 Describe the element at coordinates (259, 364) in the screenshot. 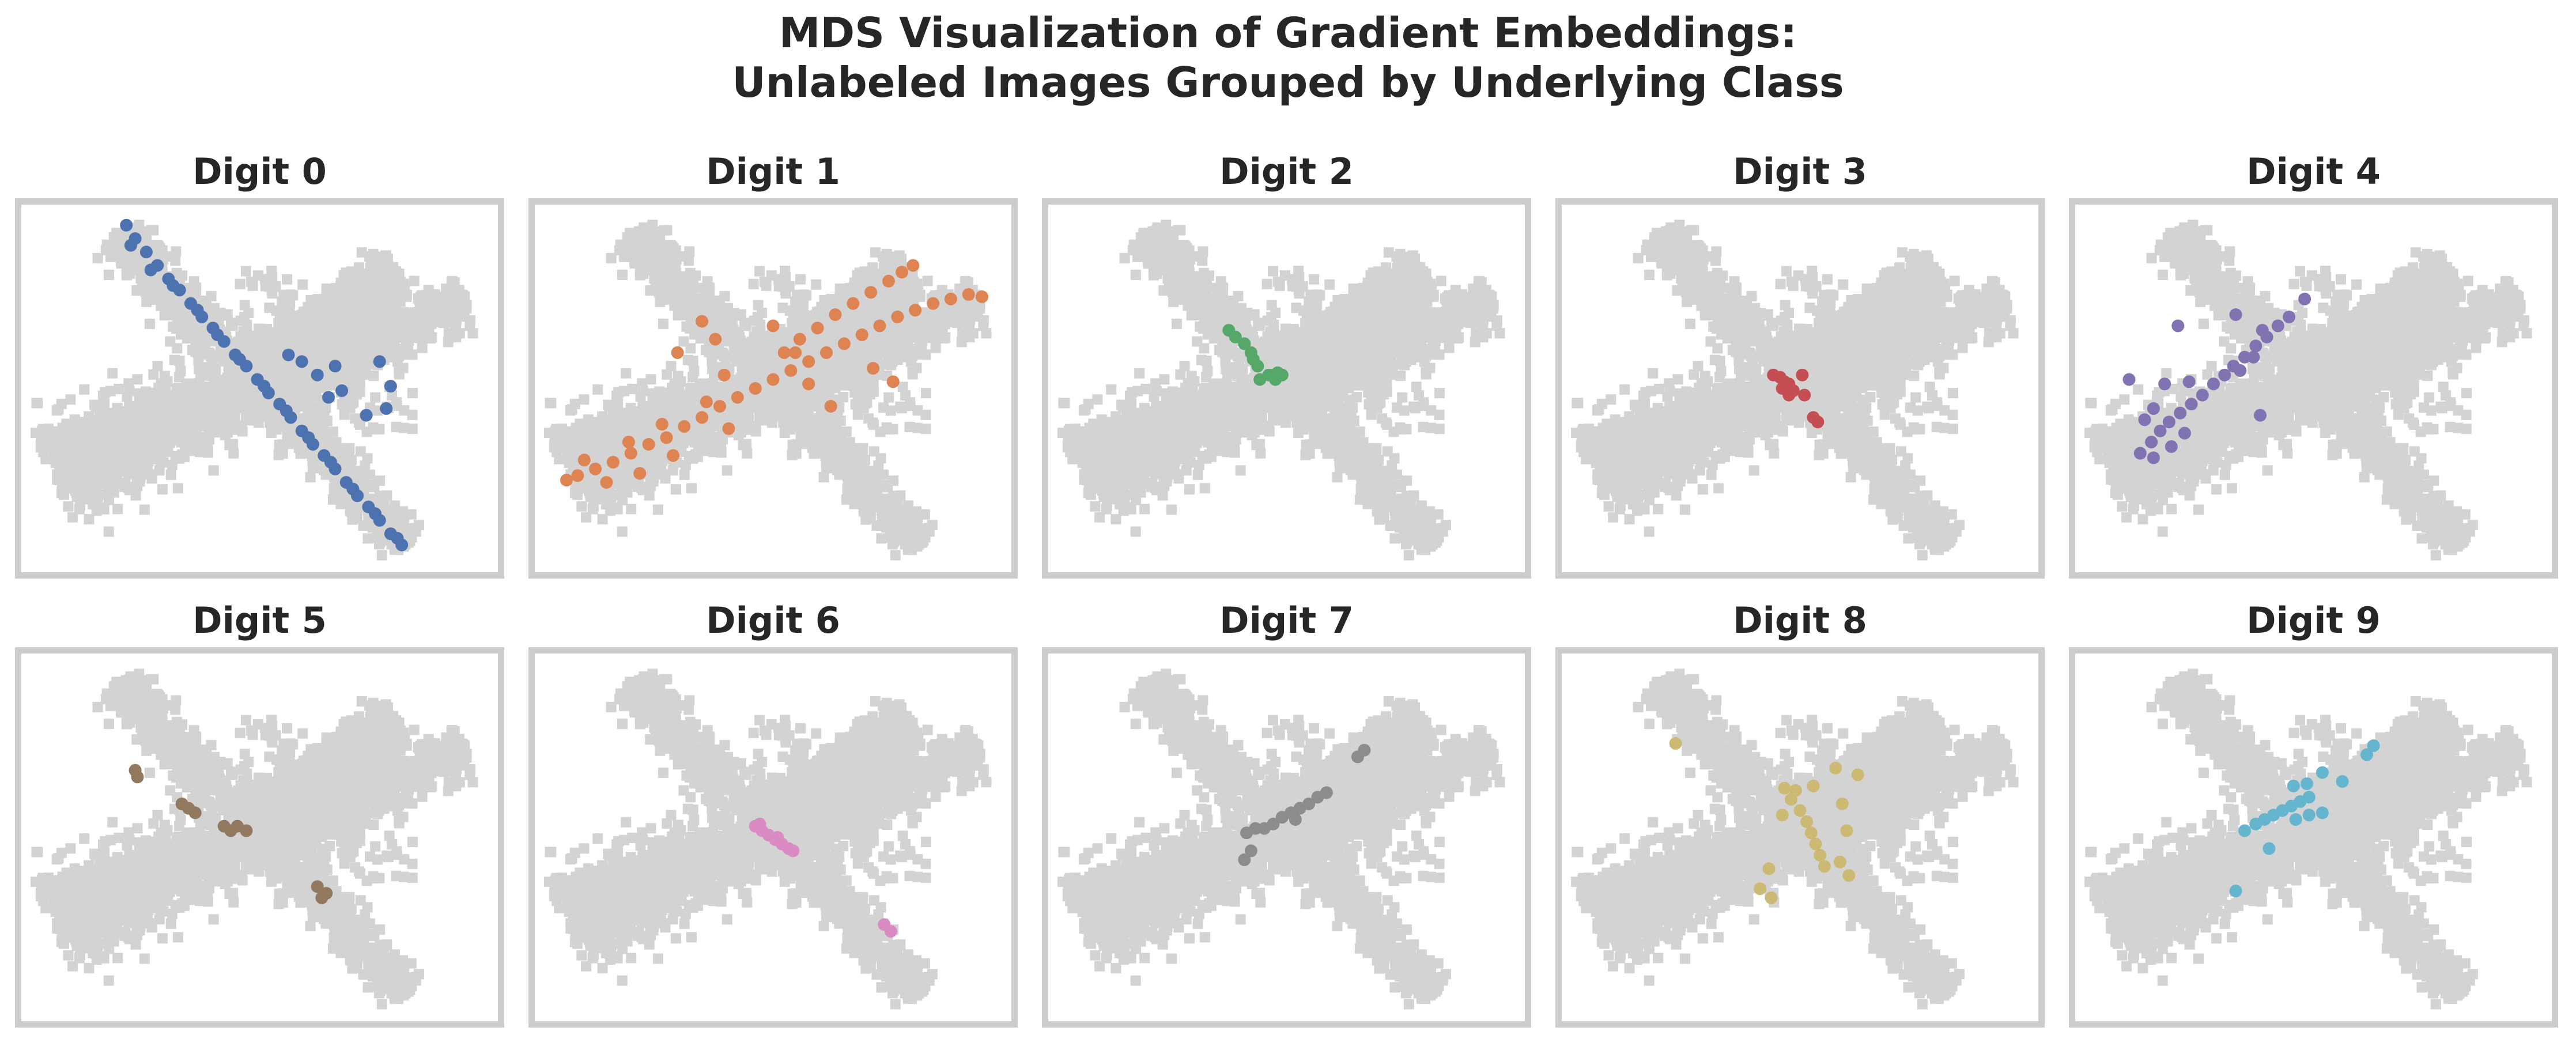

I see `panel-digit-0: Digit 0` at that location.